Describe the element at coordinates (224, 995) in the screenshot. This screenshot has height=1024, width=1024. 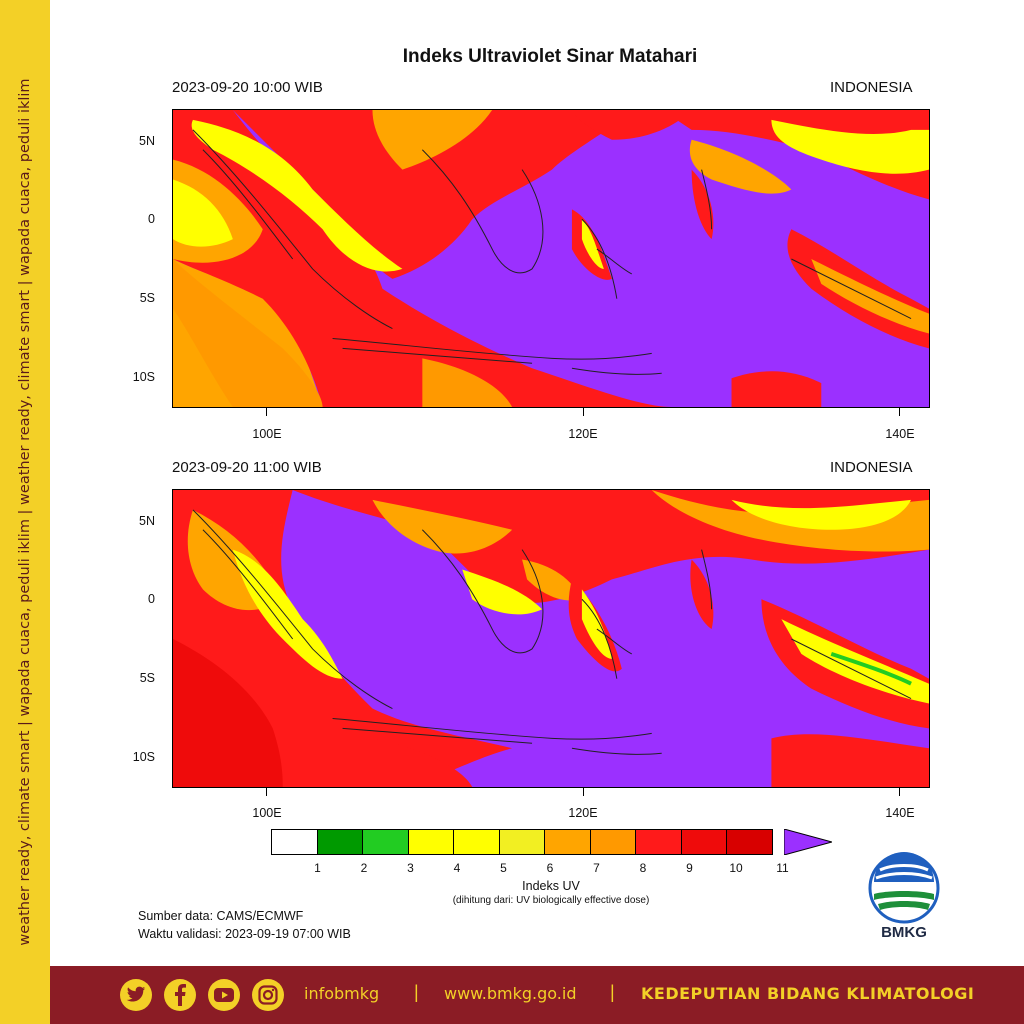
I see `youtube-icon` at that location.